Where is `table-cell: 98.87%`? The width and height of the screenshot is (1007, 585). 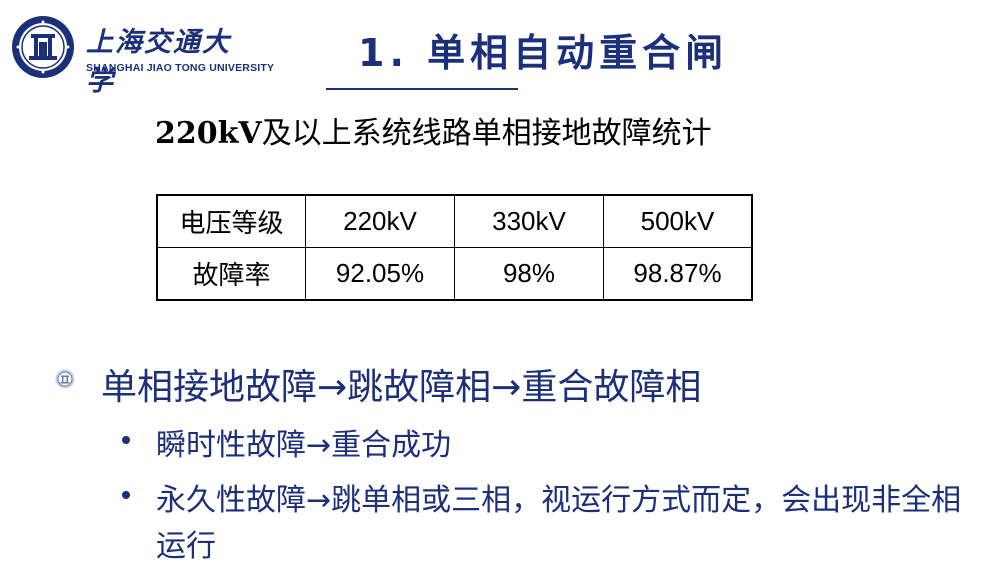 table-cell: 98.87% is located at coordinates (678, 274).